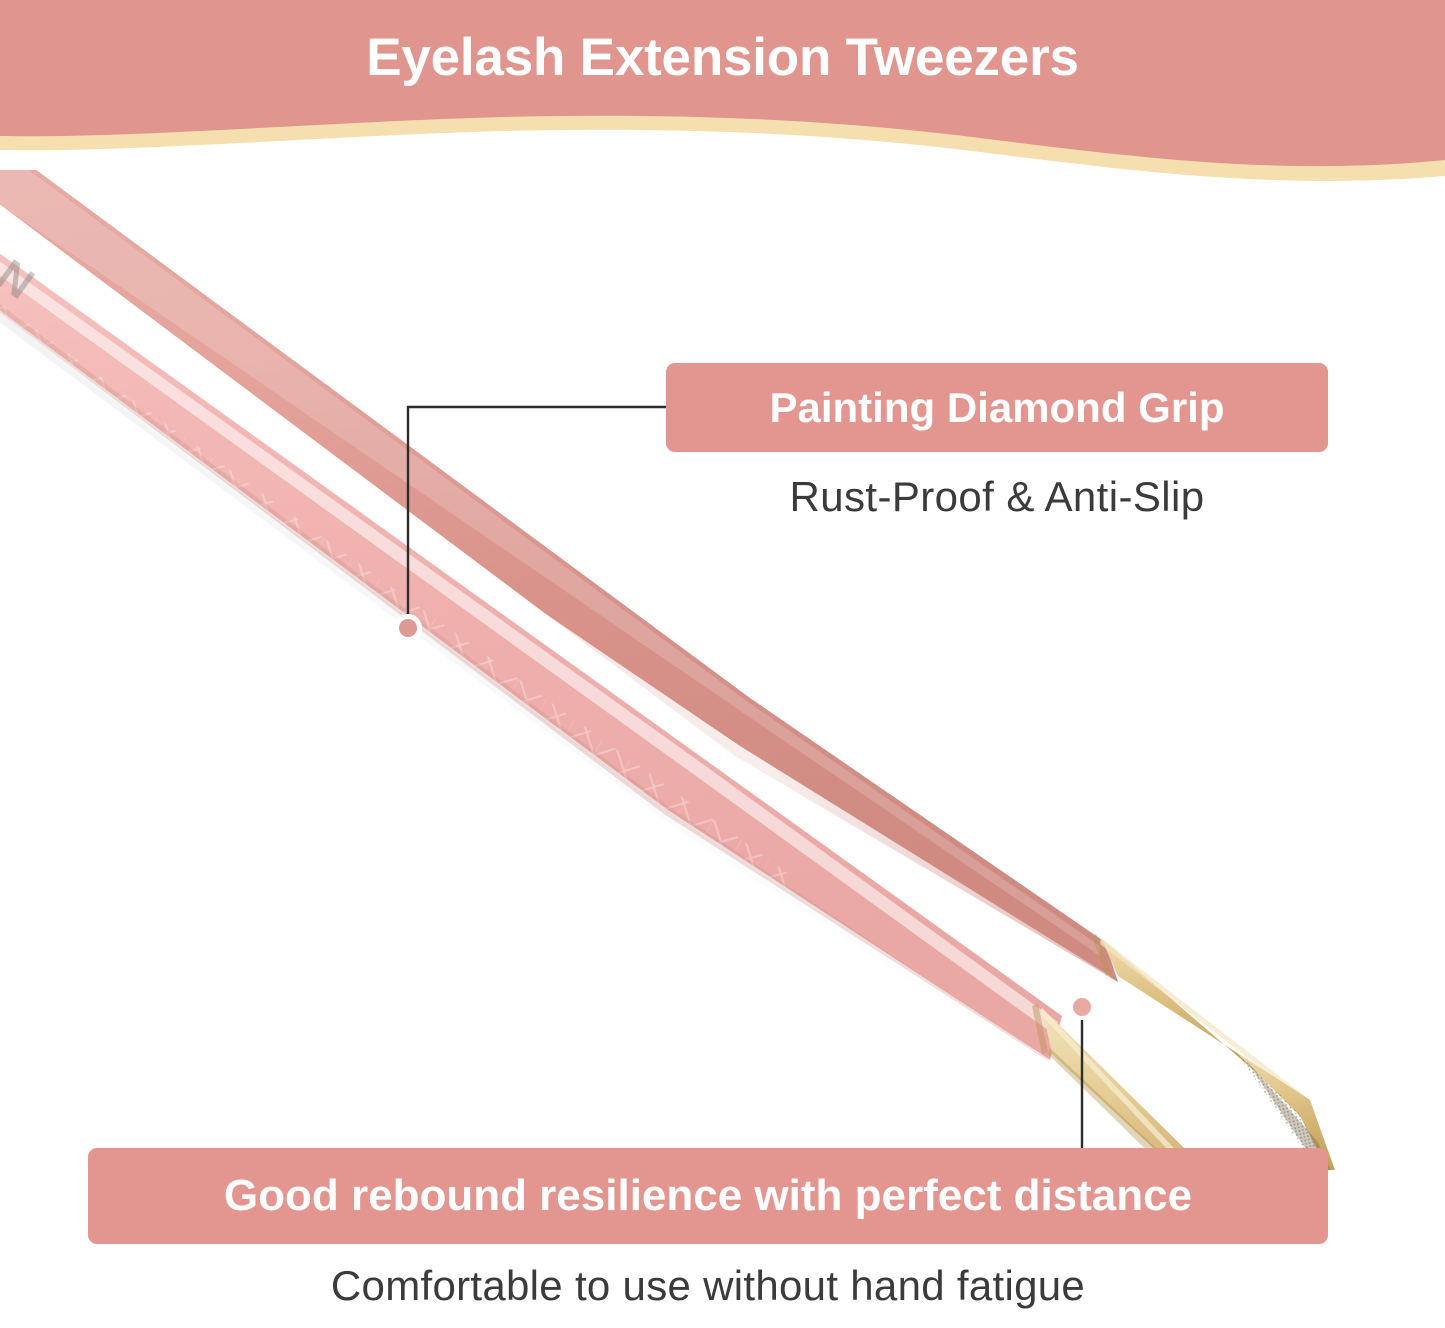 The height and width of the screenshot is (1328, 1445). What do you see at coordinates (997, 496) in the screenshot?
I see `callout-subtitle-rust-proof: Rust-Proof & Anti-Slip` at bounding box center [997, 496].